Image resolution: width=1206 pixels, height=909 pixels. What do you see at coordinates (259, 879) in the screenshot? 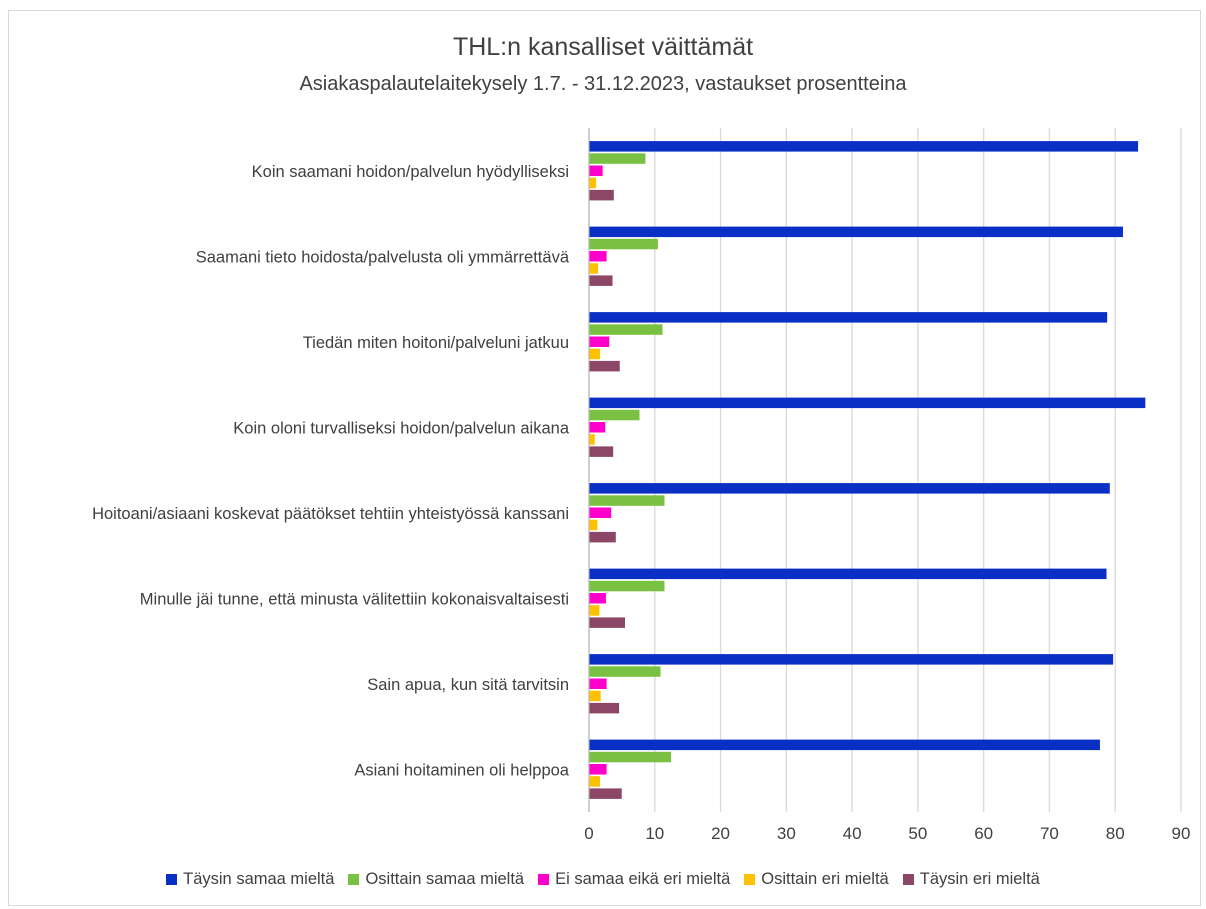
I see `legend-label: Täysin samaa mieltä` at bounding box center [259, 879].